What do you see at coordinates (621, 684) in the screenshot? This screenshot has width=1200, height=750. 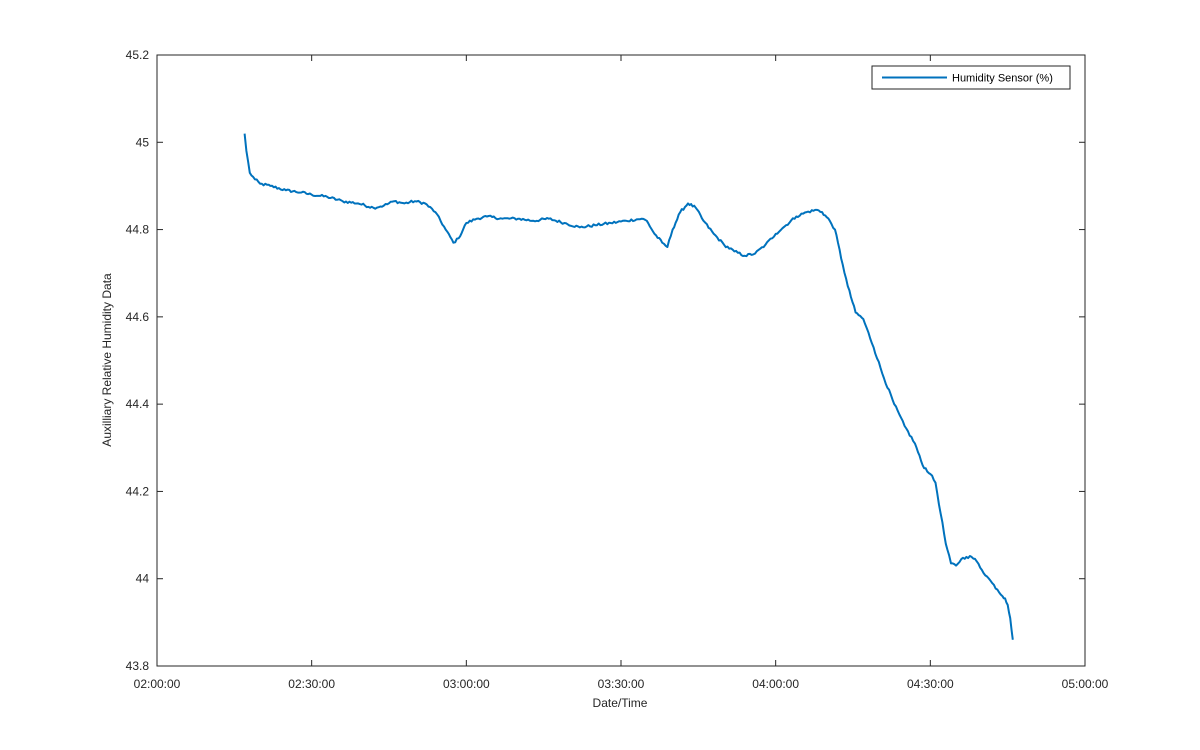 I see `x-tick-label: 03:30:00` at bounding box center [621, 684].